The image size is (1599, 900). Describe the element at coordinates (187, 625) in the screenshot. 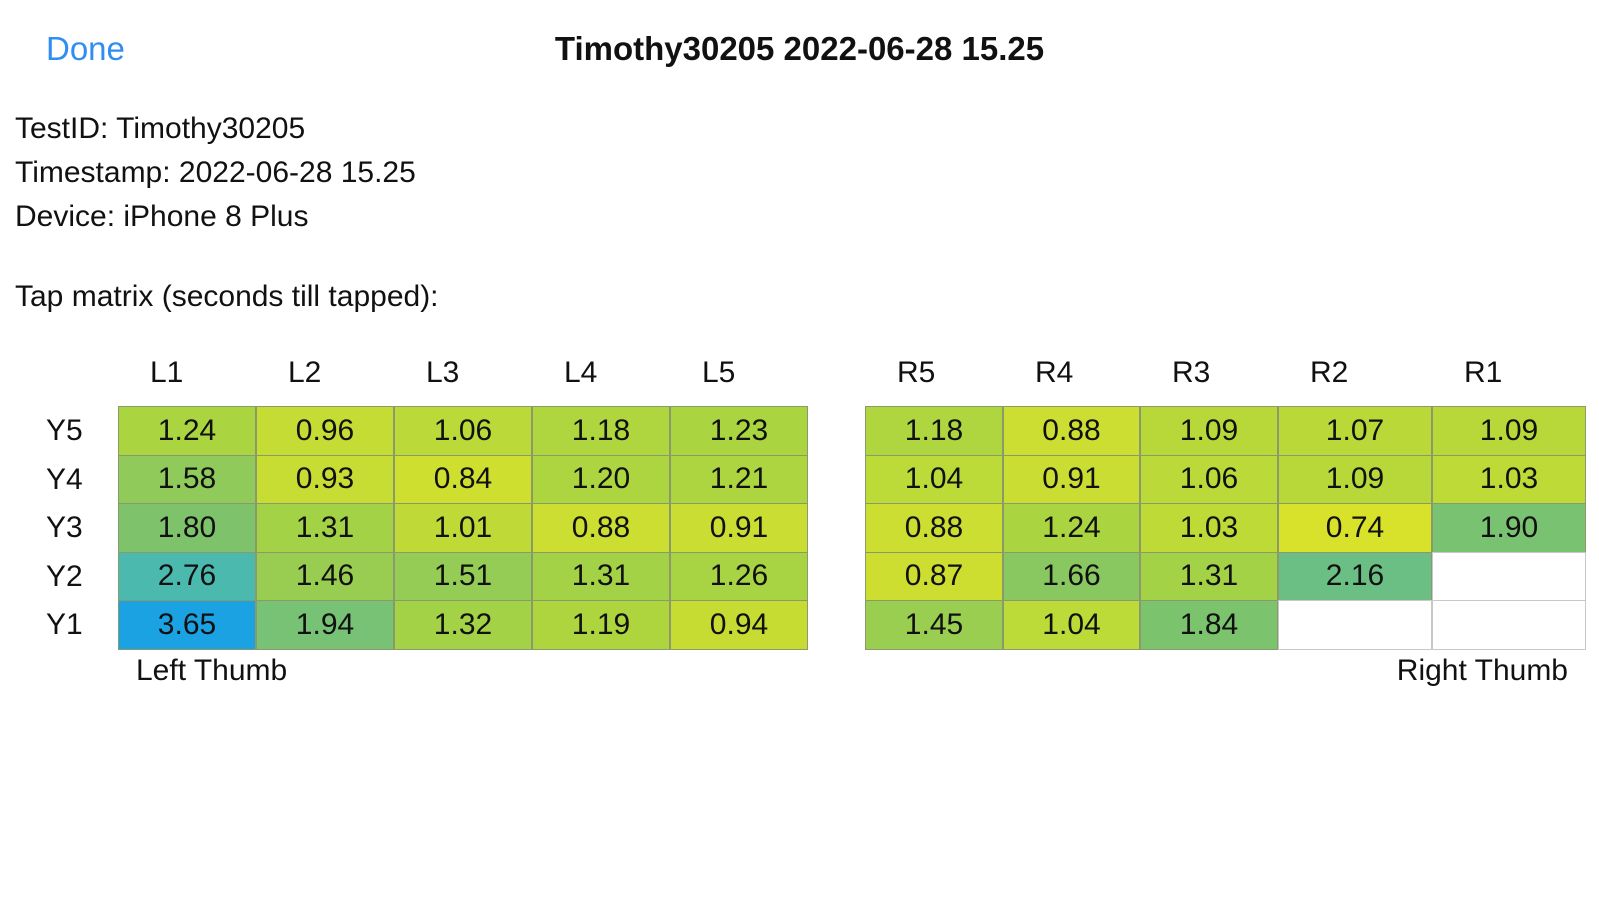

I see `tap-cell: 3.65` at that location.